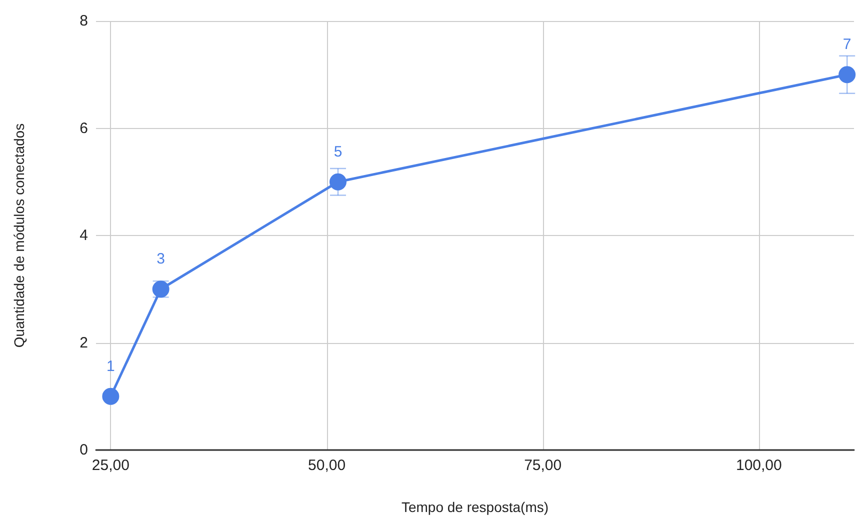 The image size is (862, 525). What do you see at coordinates (543, 465) in the screenshot?
I see `x-tick-label: 75,00` at bounding box center [543, 465].